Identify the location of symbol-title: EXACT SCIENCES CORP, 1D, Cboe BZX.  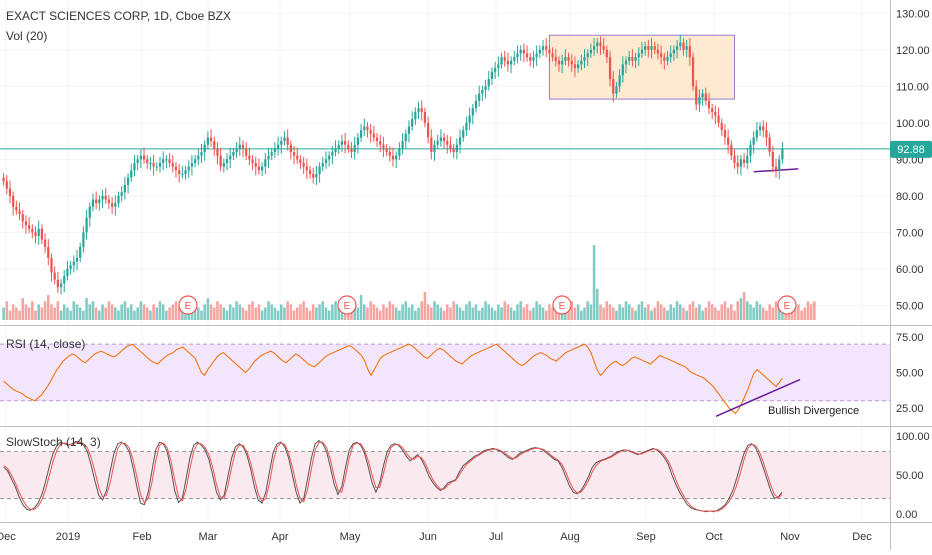
(118, 16).